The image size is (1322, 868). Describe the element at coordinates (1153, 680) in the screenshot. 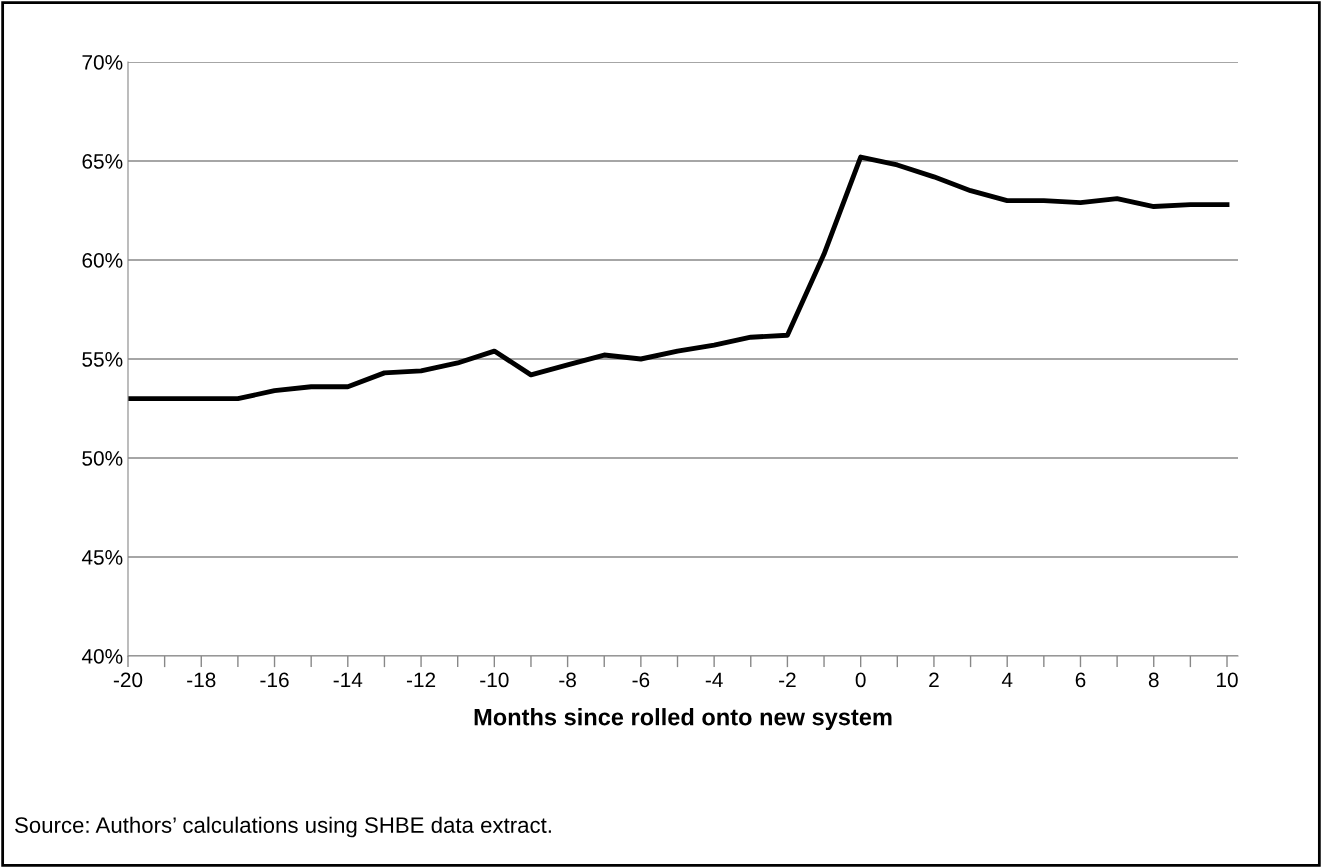

I see `x-tick-label: 8` at that location.